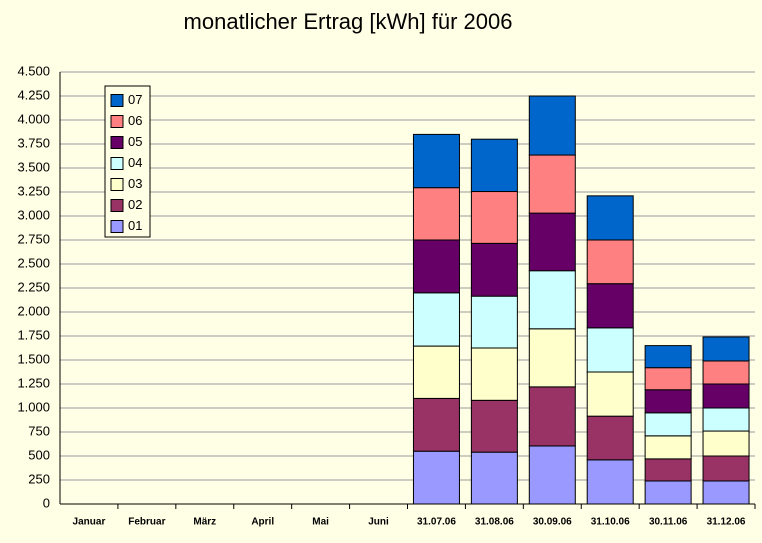  What do you see at coordinates (89, 522) in the screenshot?
I see `x-tick-label: Januar` at bounding box center [89, 522].